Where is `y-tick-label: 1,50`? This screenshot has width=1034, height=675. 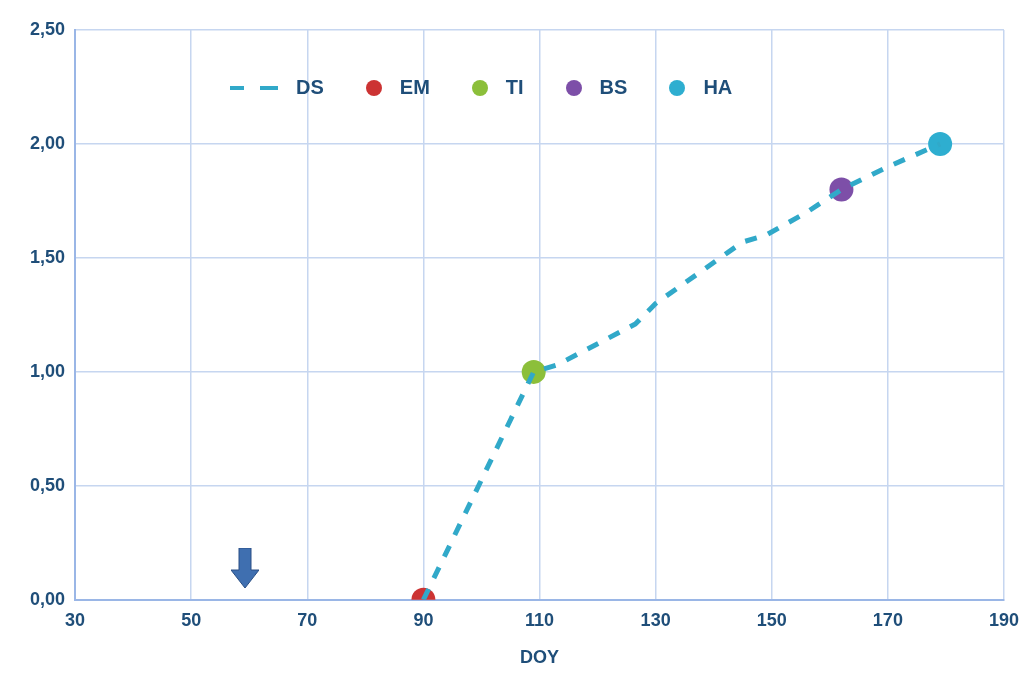
y-tick-label: 1,50 is located at coordinates (47, 256).